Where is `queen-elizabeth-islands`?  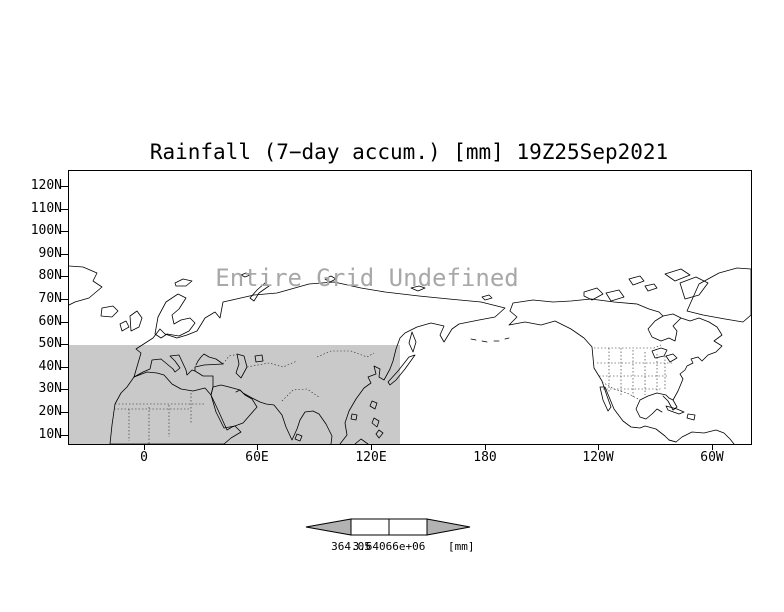 queen-elizabeth-islands is located at coordinates (643, 283).